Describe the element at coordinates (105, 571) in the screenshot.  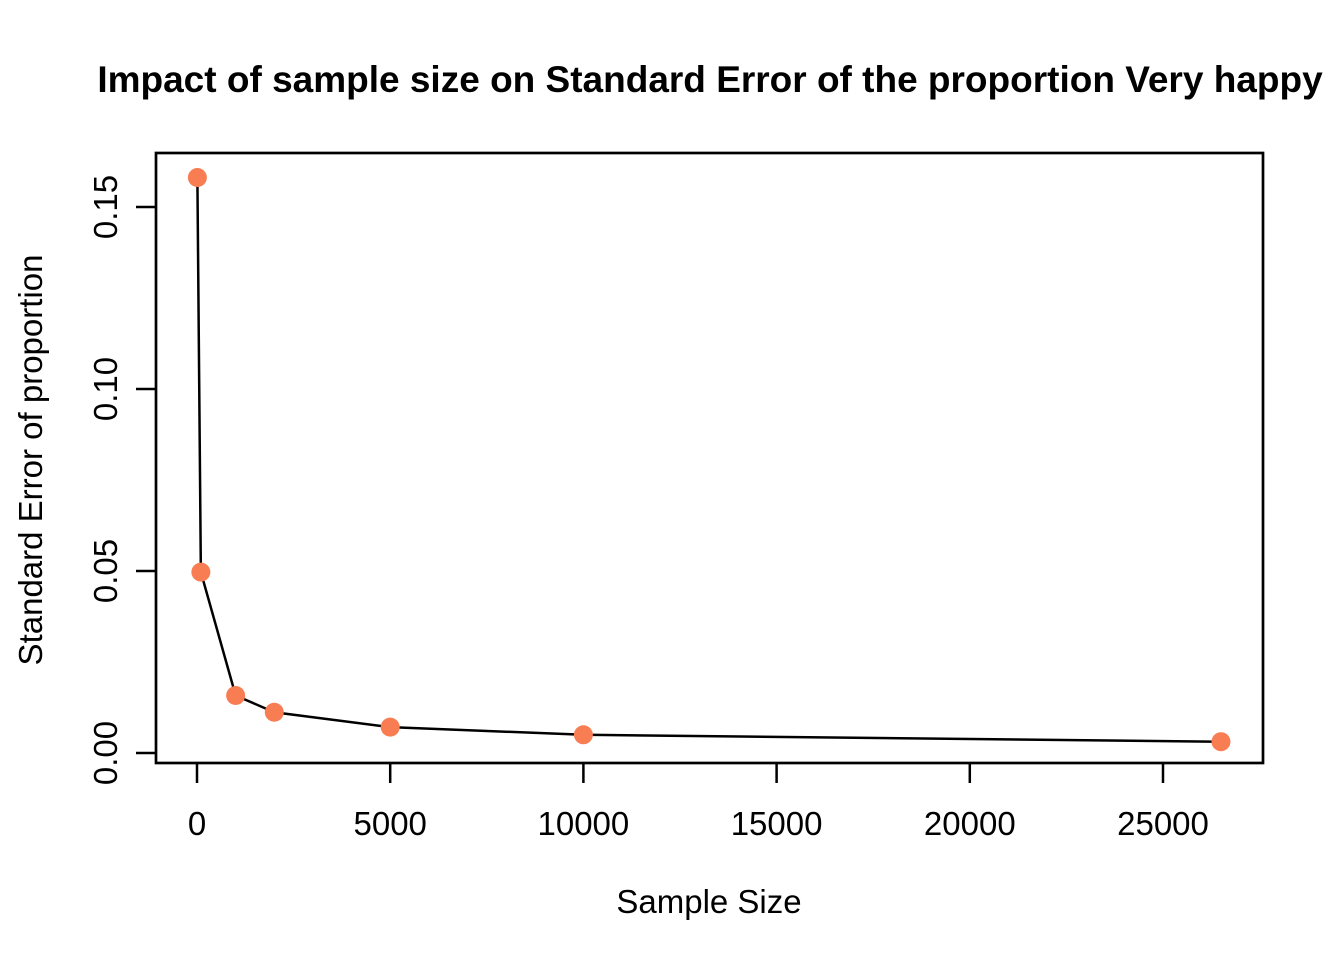
I see `y-tick-label: 0.05` at that location.